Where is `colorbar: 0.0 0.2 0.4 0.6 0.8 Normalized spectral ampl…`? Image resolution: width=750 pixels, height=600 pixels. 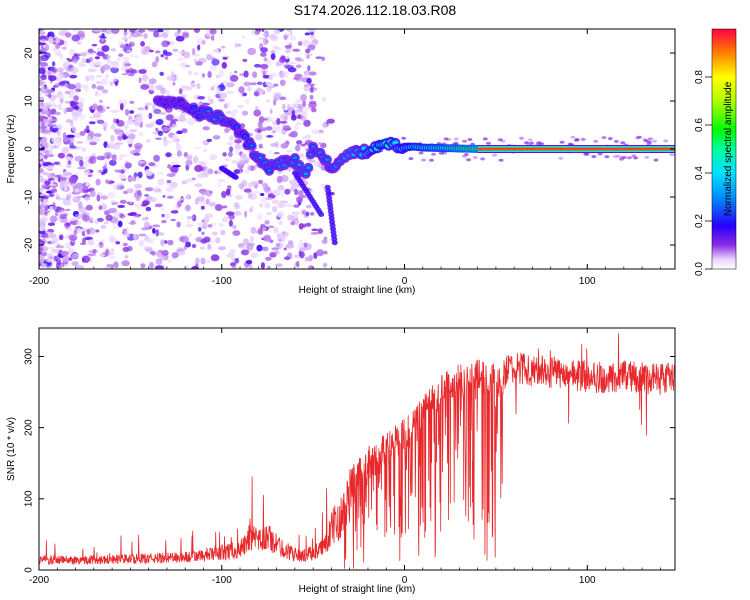 colorbar: 0.0 0.2 0.4 0.6 0.8 Normalized spectral ampl… is located at coordinates (715, 152).